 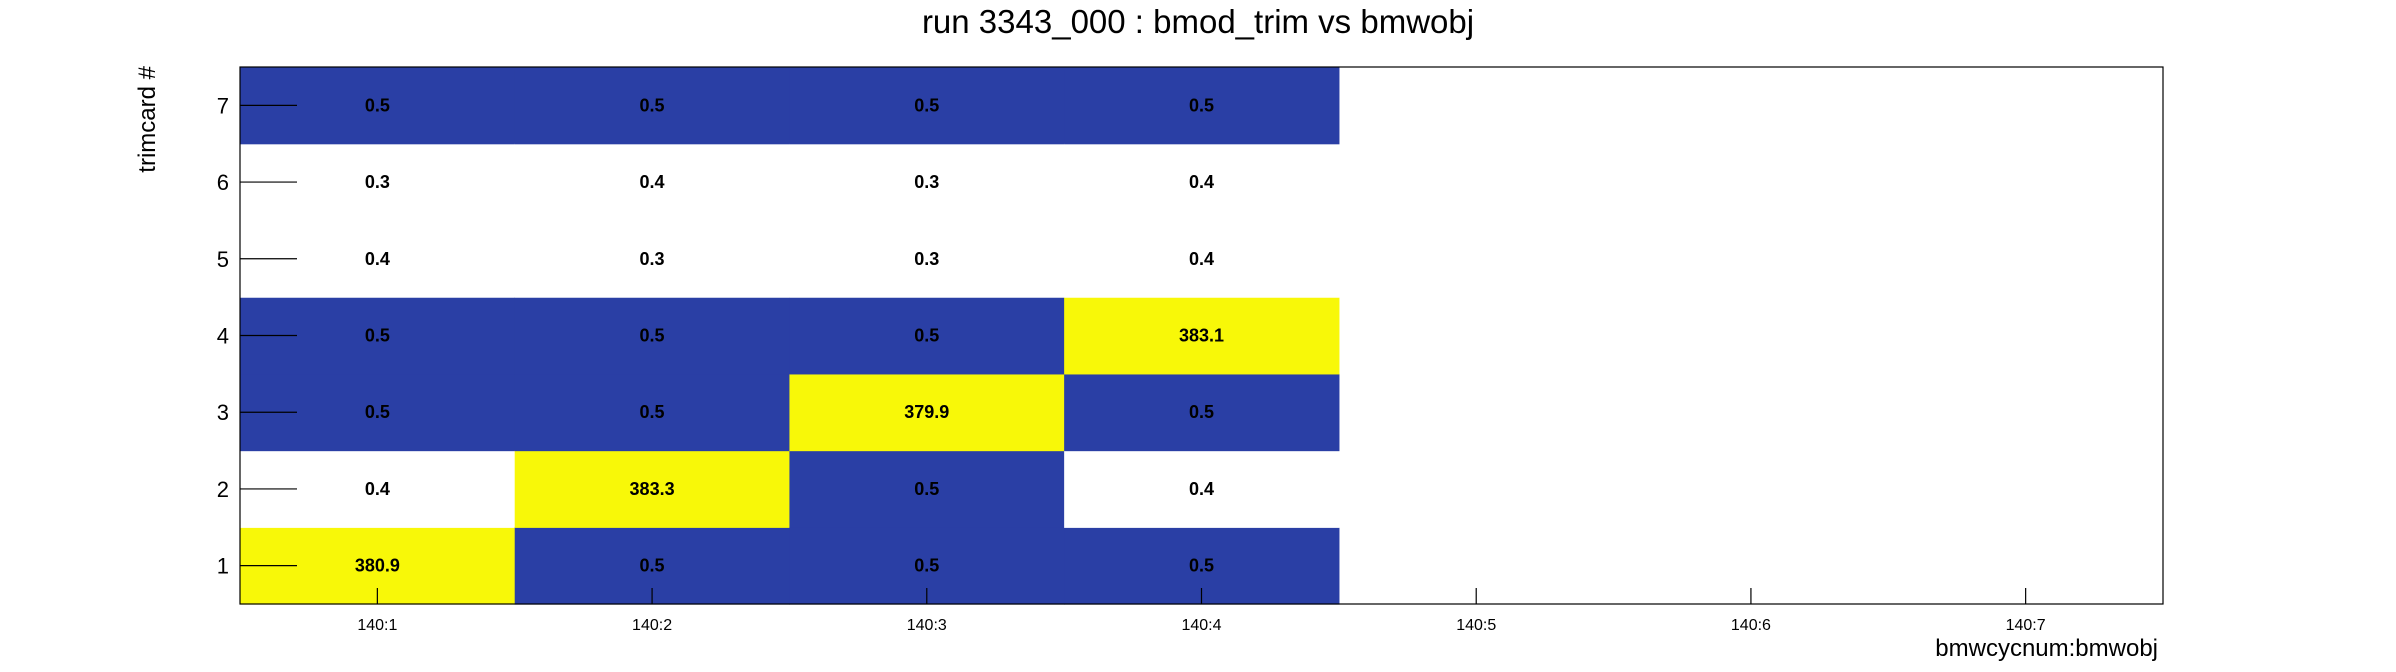 What do you see at coordinates (223, 336) in the screenshot?
I see `y-tick-label: 4` at bounding box center [223, 336].